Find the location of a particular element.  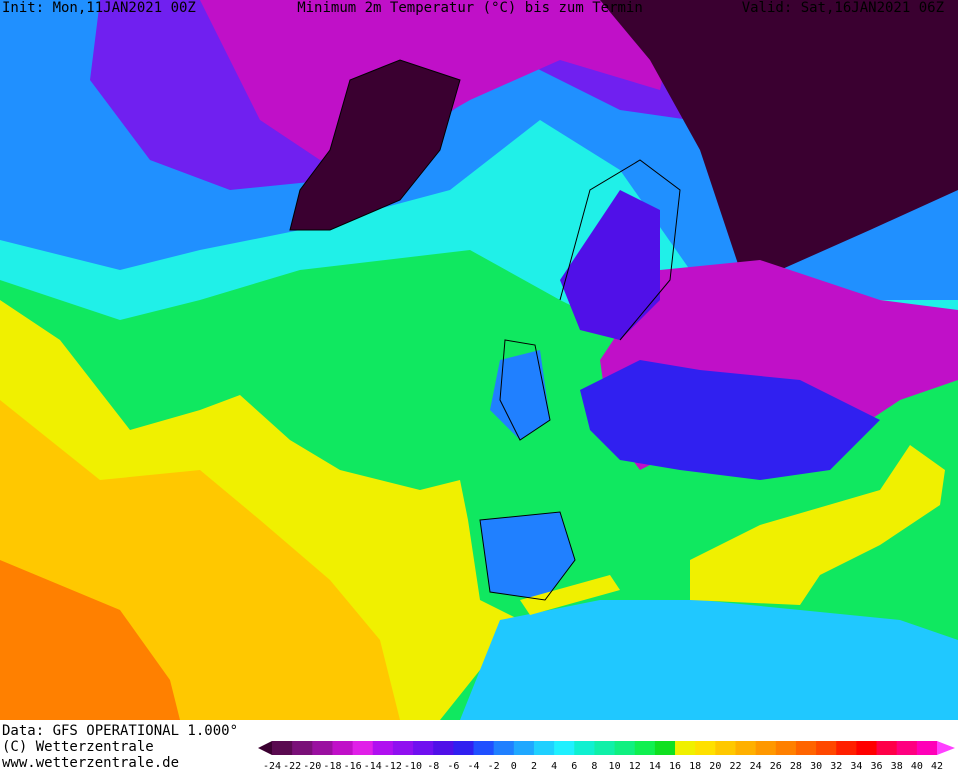

colorbar-label: 18 is located at coordinates (695, 766).